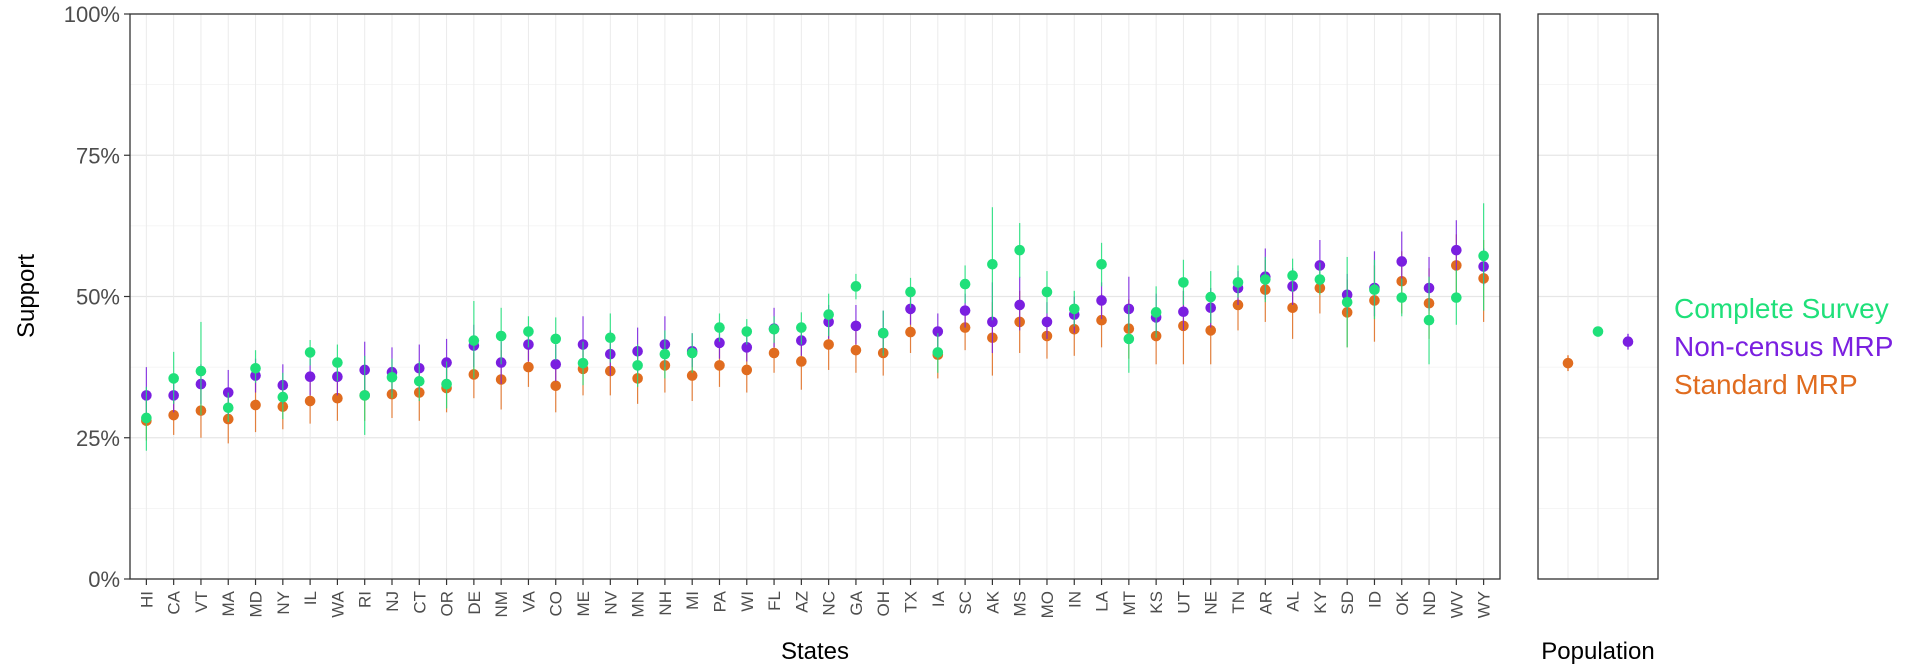  What do you see at coordinates (474, 603) in the screenshot?
I see `x-tick-label-de: DE` at bounding box center [474, 603].